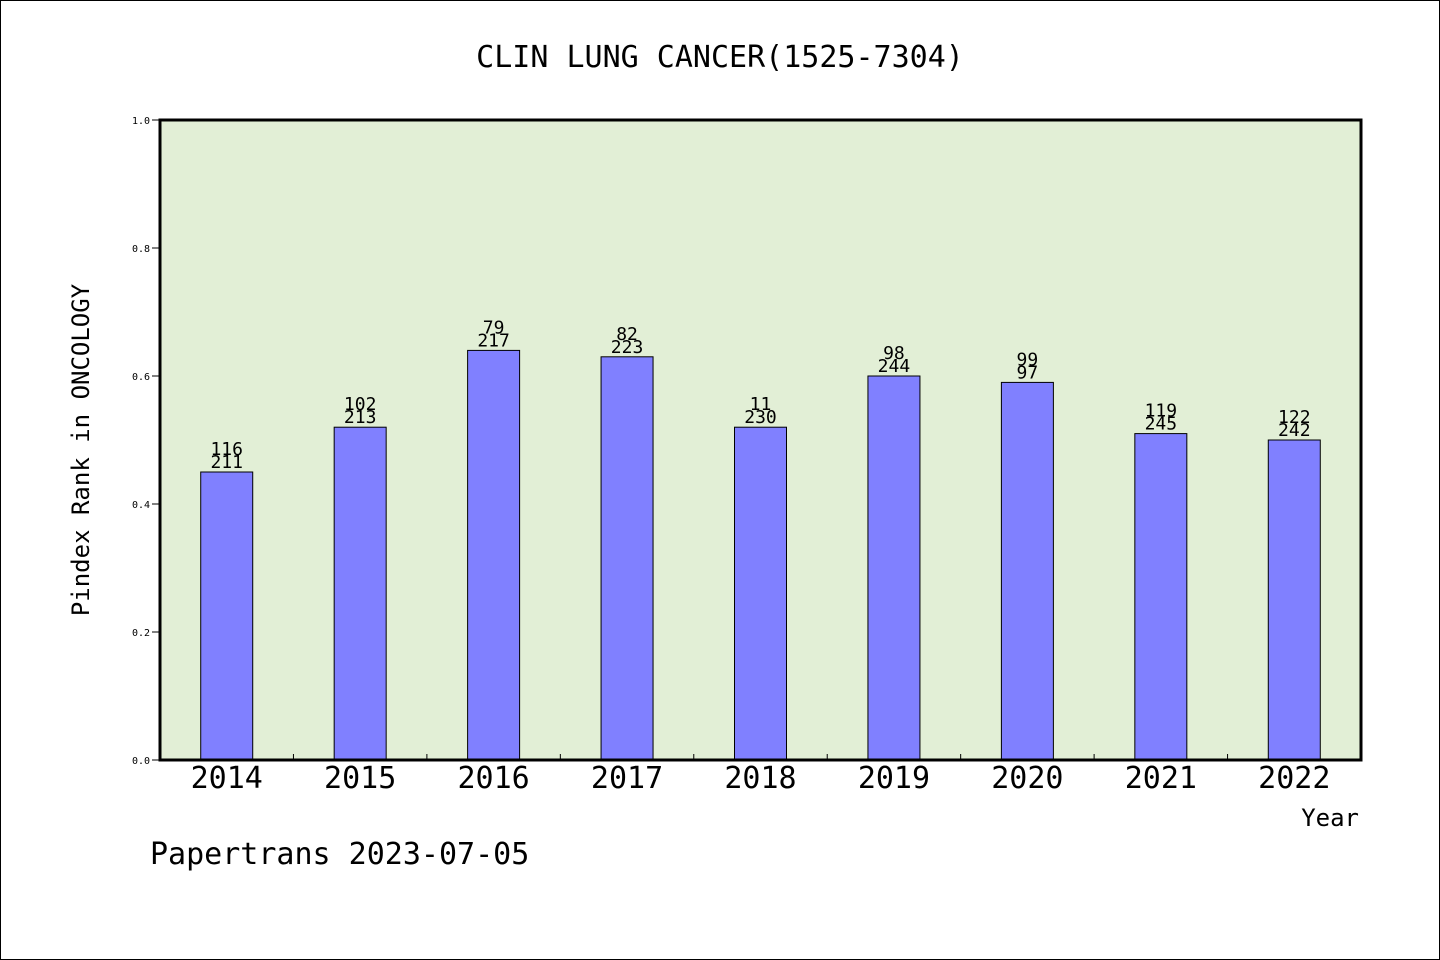  What do you see at coordinates (226, 449) in the screenshot?
I see `bar-label-top: 116` at bounding box center [226, 449].